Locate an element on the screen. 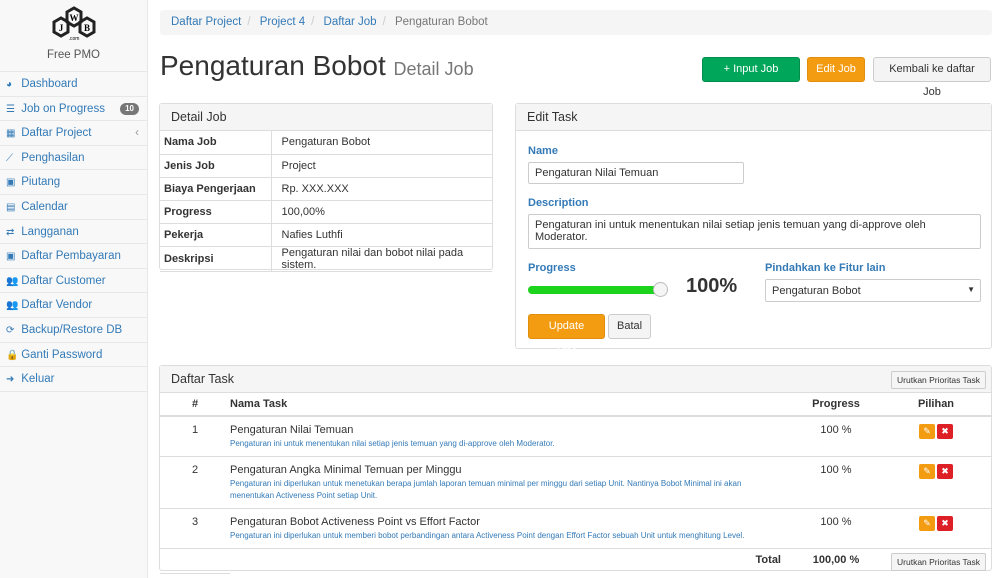  sidebar-item-job-on-progress: ☰ Job on Progress 10 is located at coordinates (73, 109).